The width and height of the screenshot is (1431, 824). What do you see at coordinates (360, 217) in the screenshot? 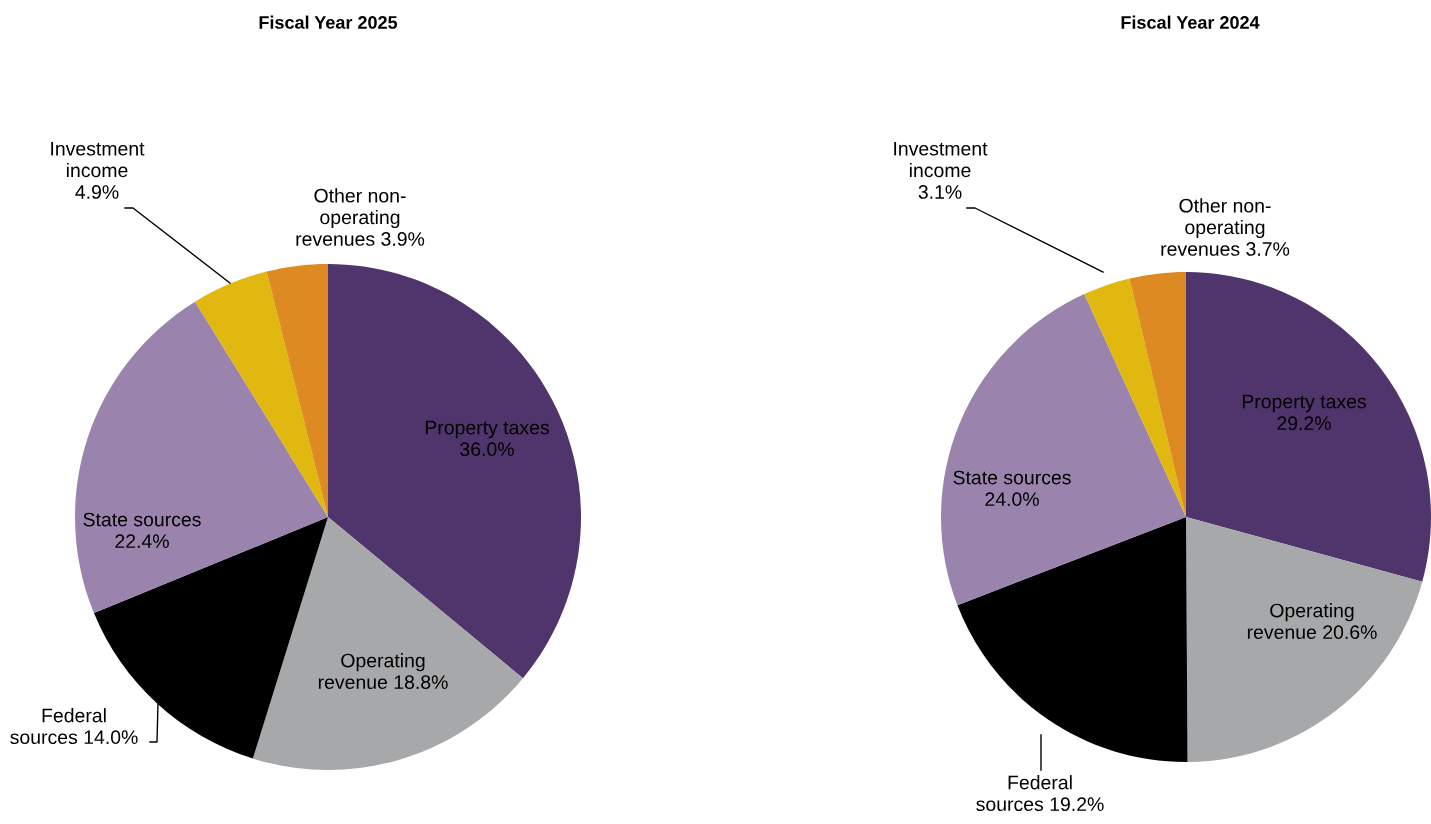
I see `slice-label: Other non-operating revenues 3.9%` at bounding box center [360, 217].